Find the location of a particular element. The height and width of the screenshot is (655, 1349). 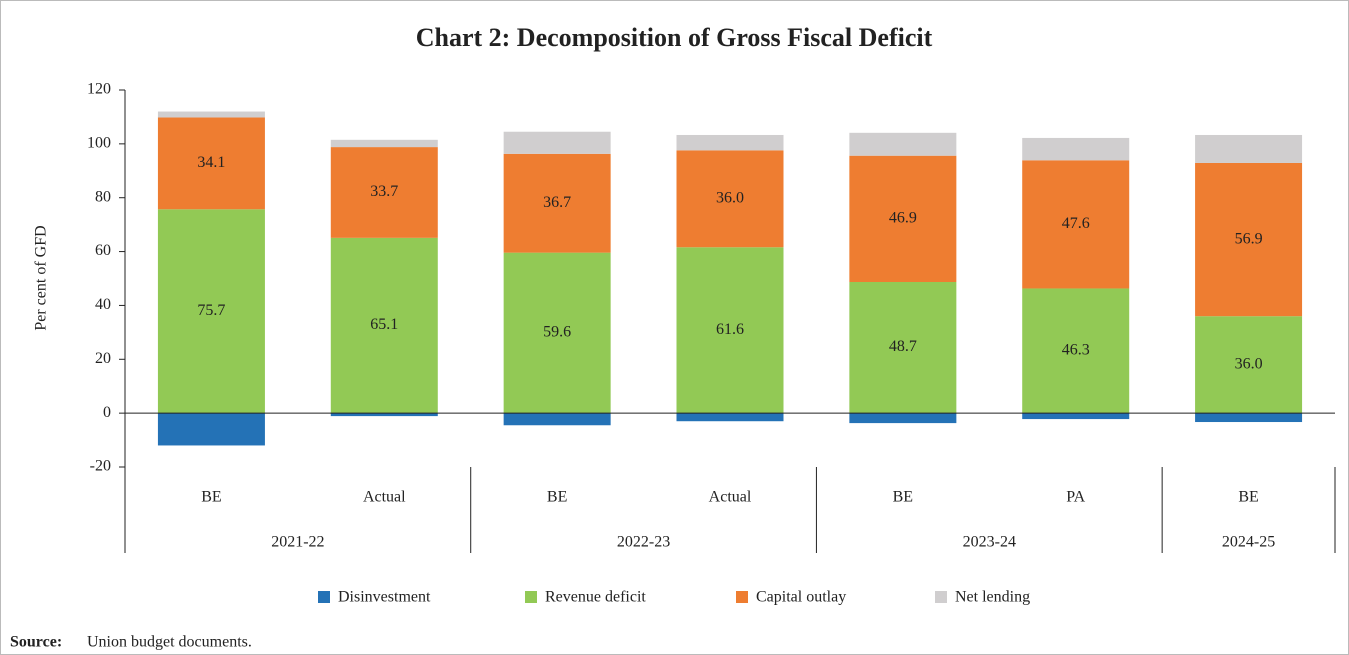

data-label: 75.7 is located at coordinates (211, 310).